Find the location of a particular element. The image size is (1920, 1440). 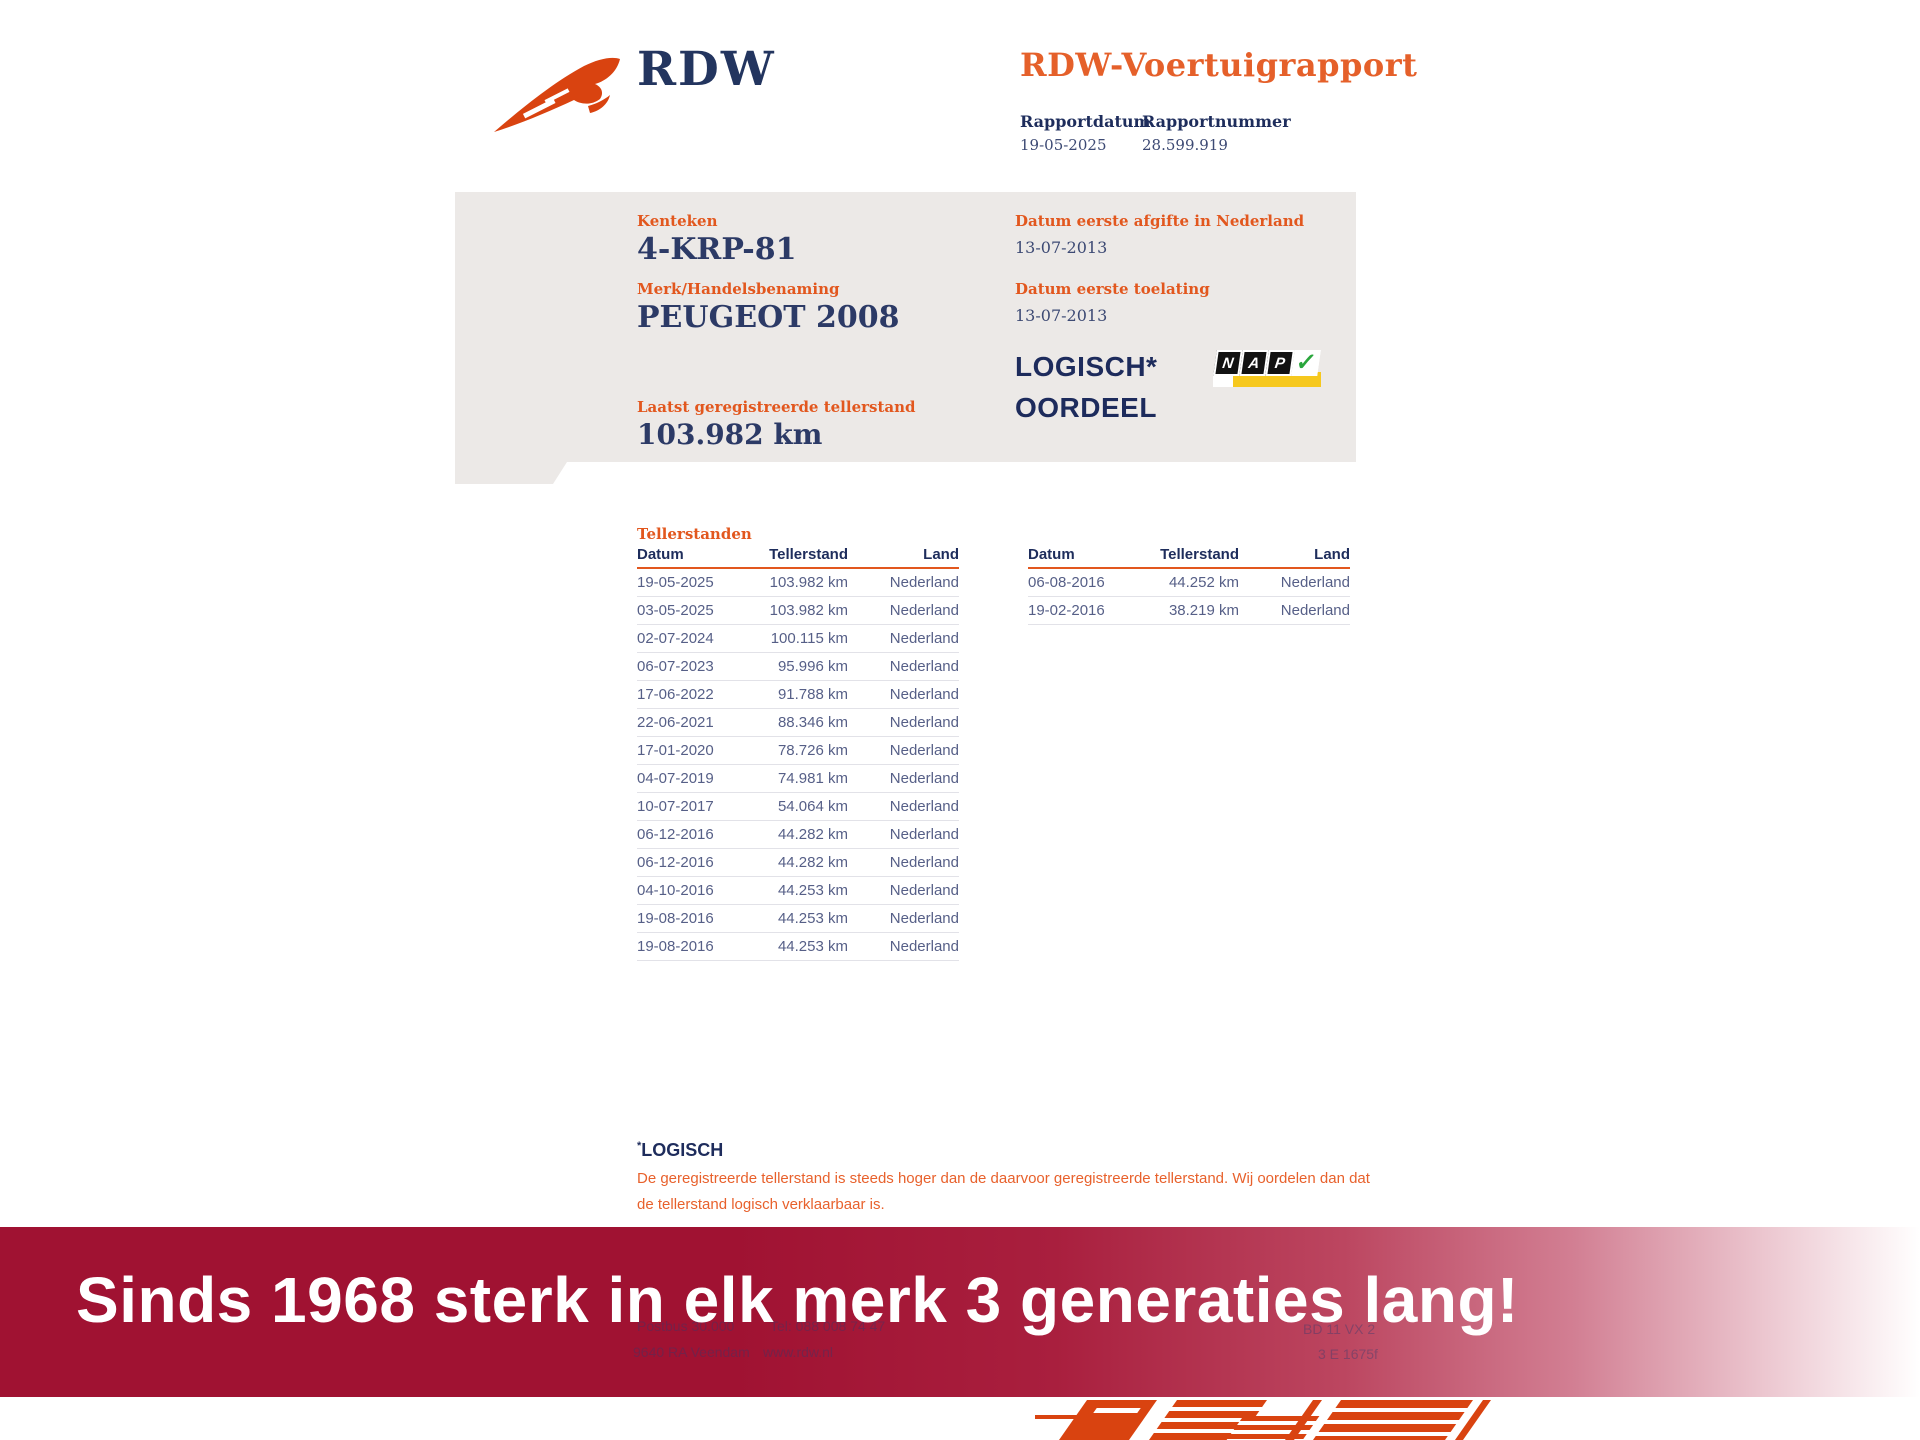

afgifte-value: 13-07-2013 is located at coordinates (1061, 247).